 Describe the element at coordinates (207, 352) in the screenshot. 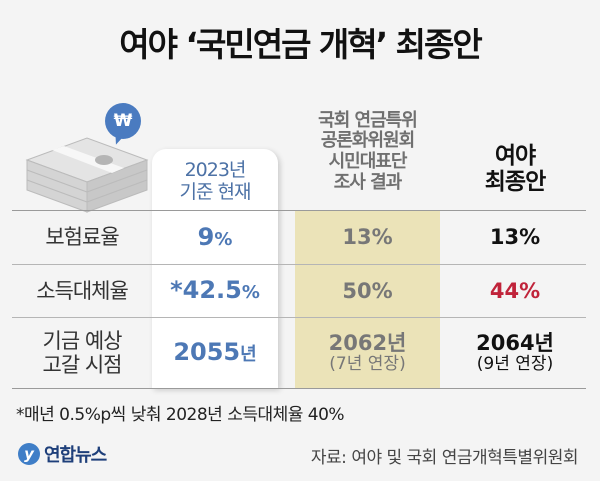

I see `value: 2055` at that location.